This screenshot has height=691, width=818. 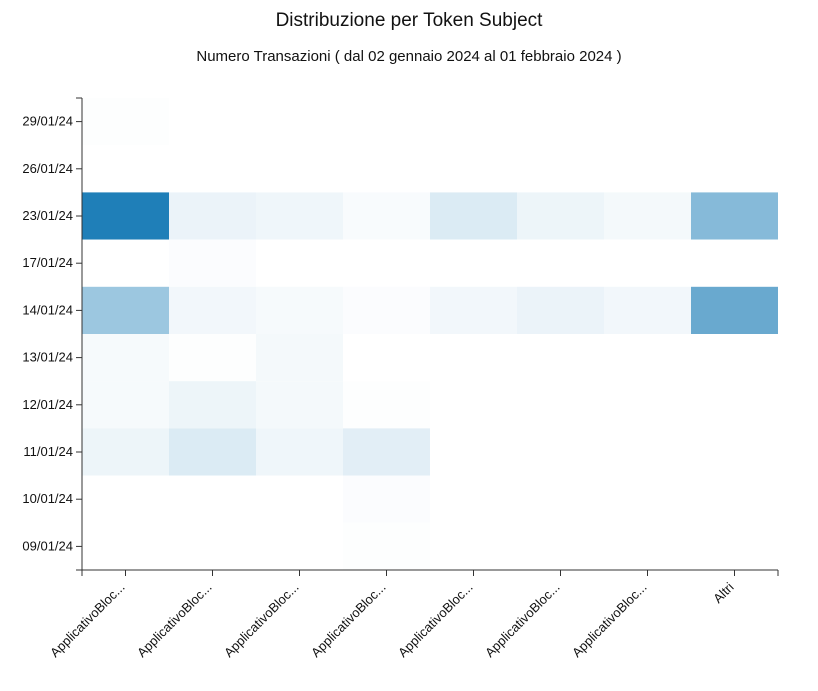 What do you see at coordinates (47, 262) in the screenshot?
I see `y-tick-label: 17/01/24` at bounding box center [47, 262].